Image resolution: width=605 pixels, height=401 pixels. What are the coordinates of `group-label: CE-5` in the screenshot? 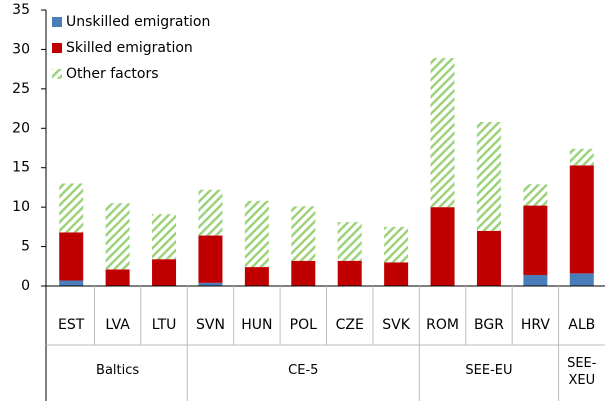 It's located at (303, 370).